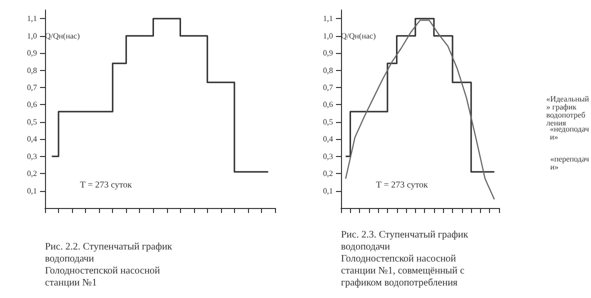  Describe the element at coordinates (406, 259) in the screenshot. I see `text: Рис. 2.3. Ступенчатый график водоподачи Голодностепской насосной станции №1, совмещённый с графиком водопотребления` at that location.